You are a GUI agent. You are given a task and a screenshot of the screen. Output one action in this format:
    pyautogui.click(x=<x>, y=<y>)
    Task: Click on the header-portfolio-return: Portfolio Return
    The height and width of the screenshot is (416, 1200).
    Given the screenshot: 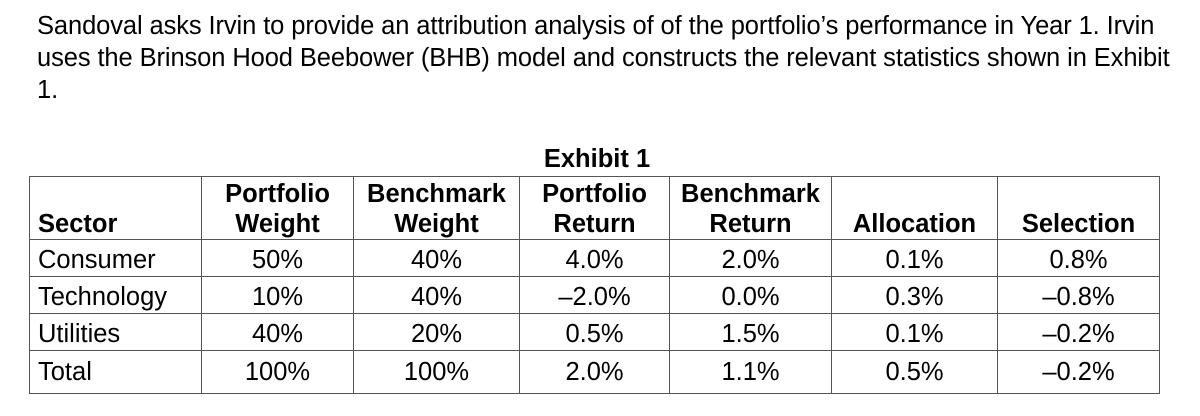 What is the action you would take?
    pyautogui.click(x=594, y=208)
    